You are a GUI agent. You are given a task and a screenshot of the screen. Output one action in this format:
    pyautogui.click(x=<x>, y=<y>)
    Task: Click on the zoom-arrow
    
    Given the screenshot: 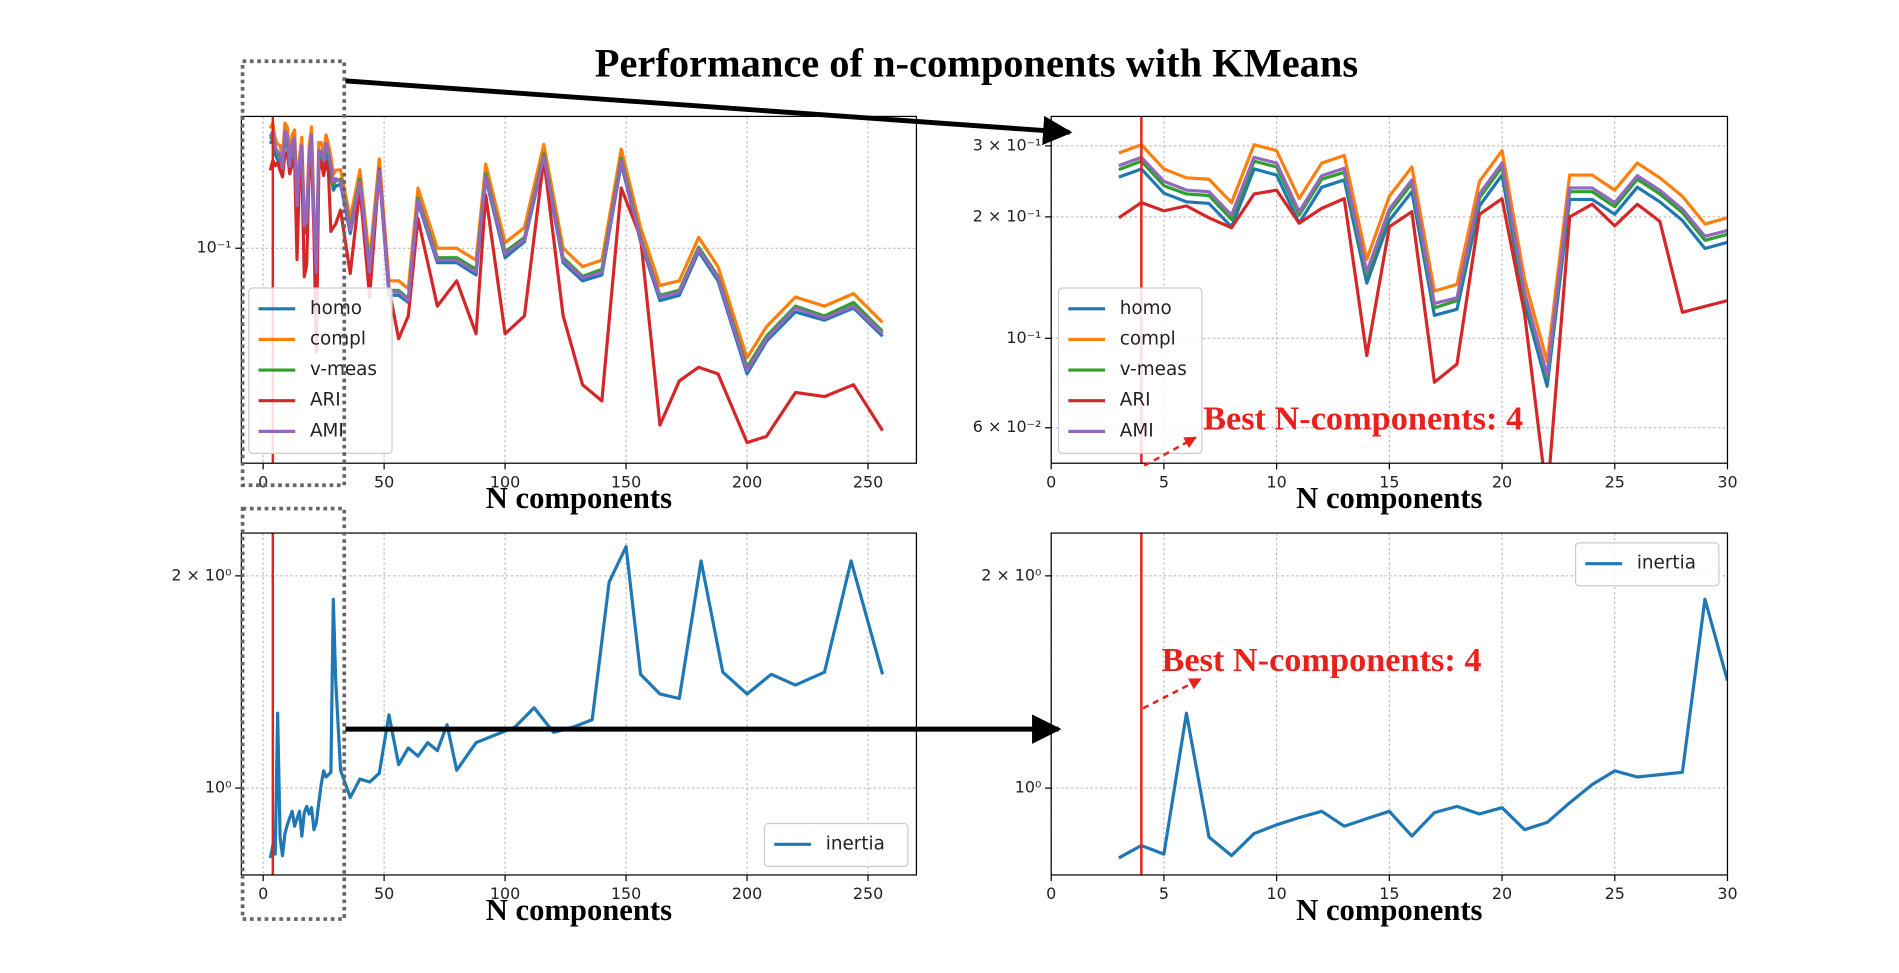 What is the action you would take?
    pyautogui.click(x=709, y=112)
    